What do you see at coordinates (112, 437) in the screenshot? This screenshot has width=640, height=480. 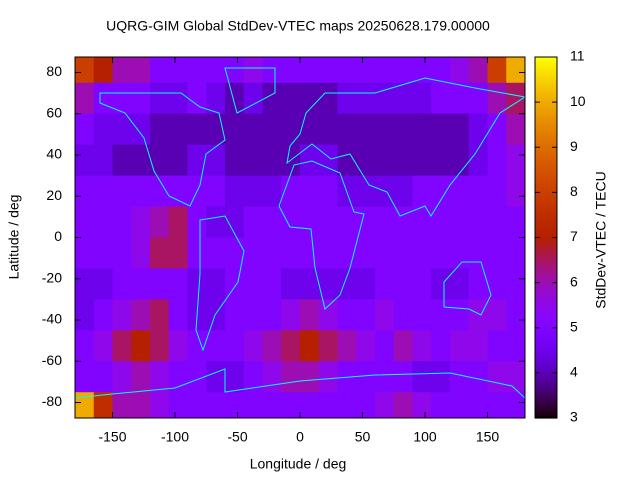 I see `x-tick-label: -150` at bounding box center [112, 437].